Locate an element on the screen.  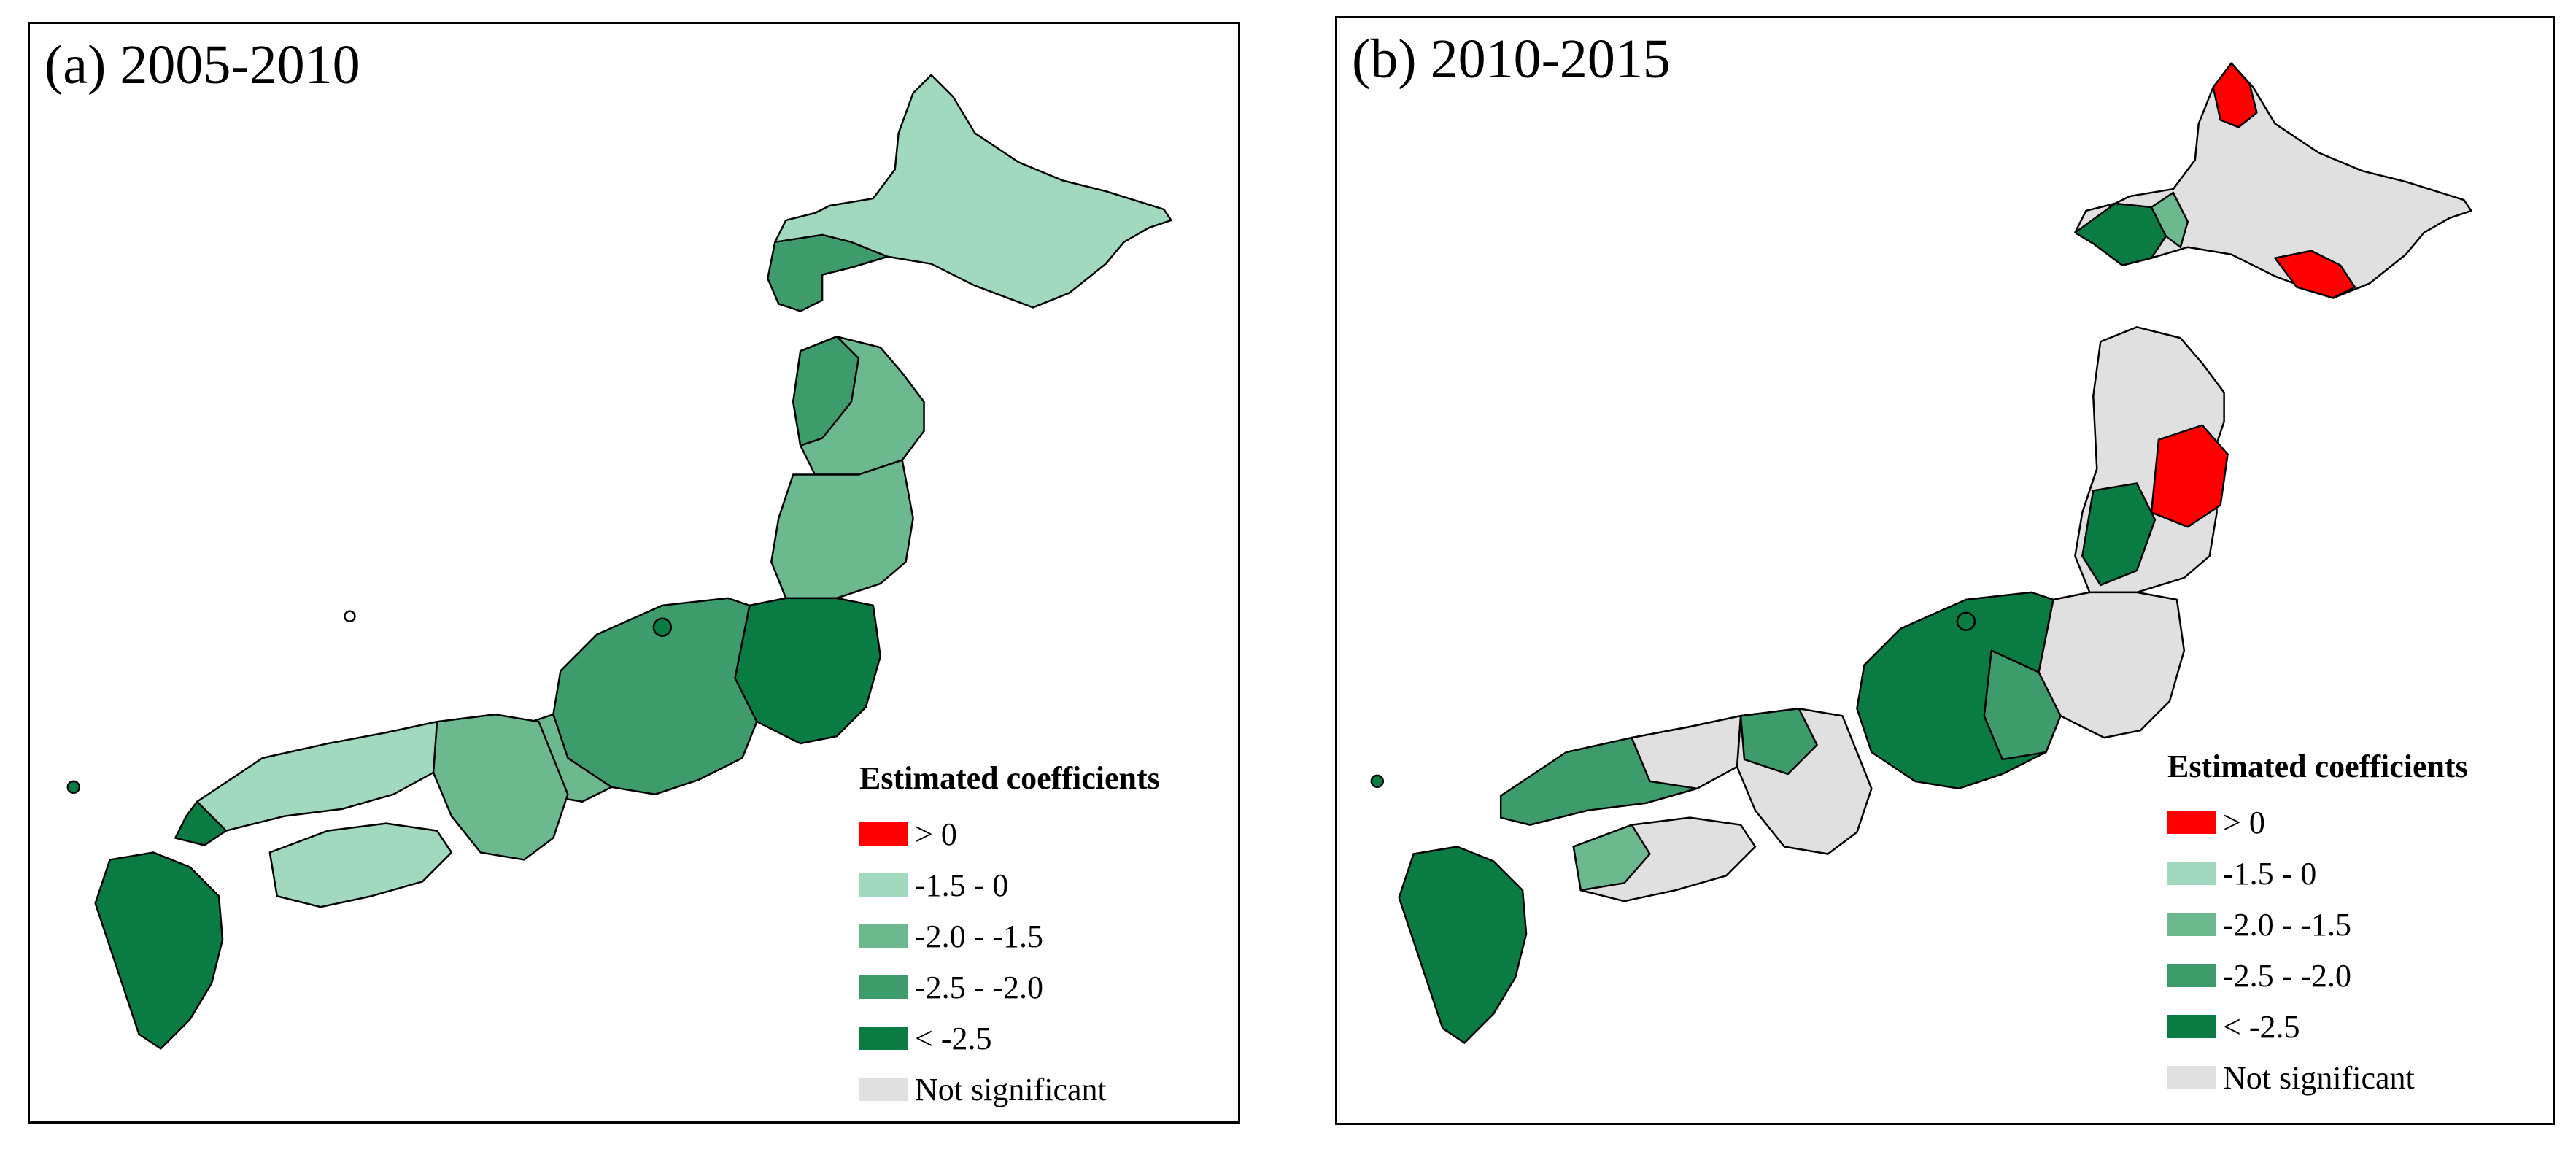
region-hokkaido is located at coordinates (973, 192).